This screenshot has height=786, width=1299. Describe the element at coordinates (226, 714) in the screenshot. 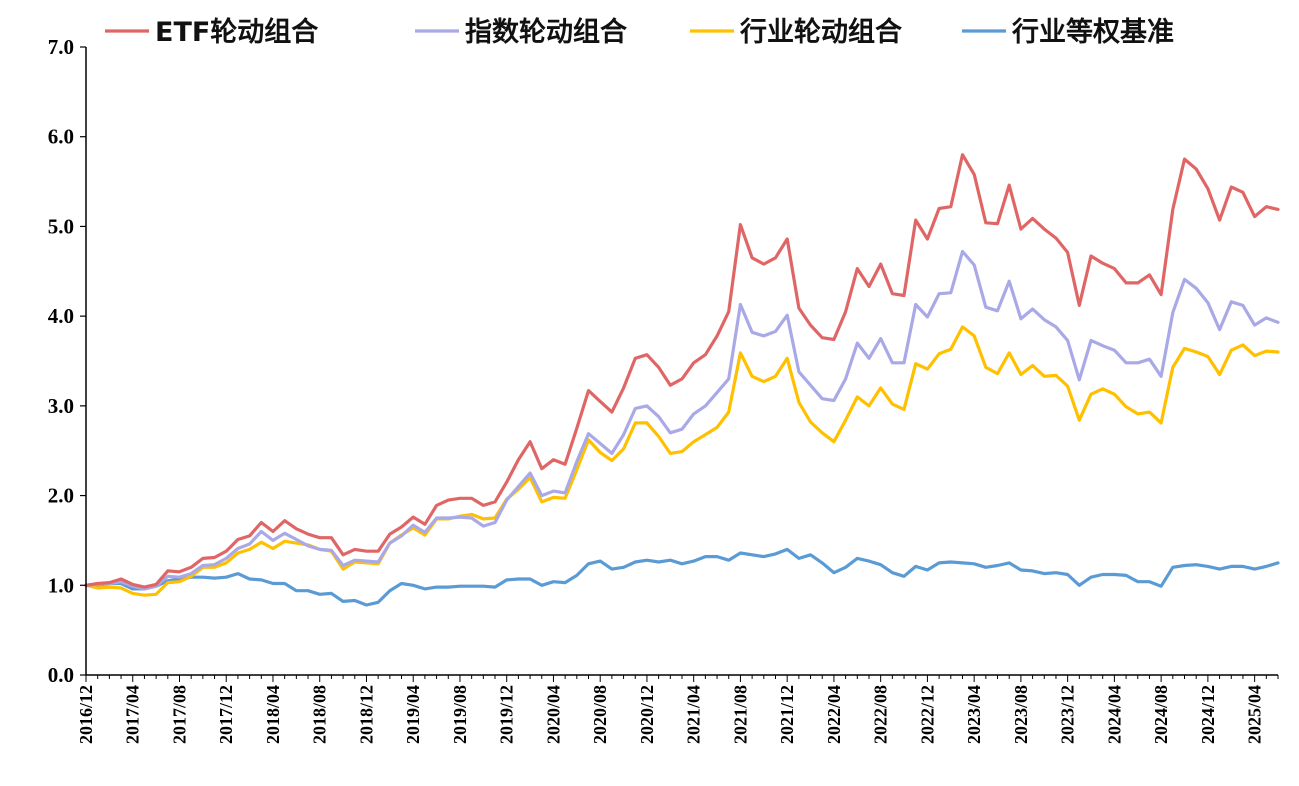

I see `x-tick-label: 2017/12` at that location.